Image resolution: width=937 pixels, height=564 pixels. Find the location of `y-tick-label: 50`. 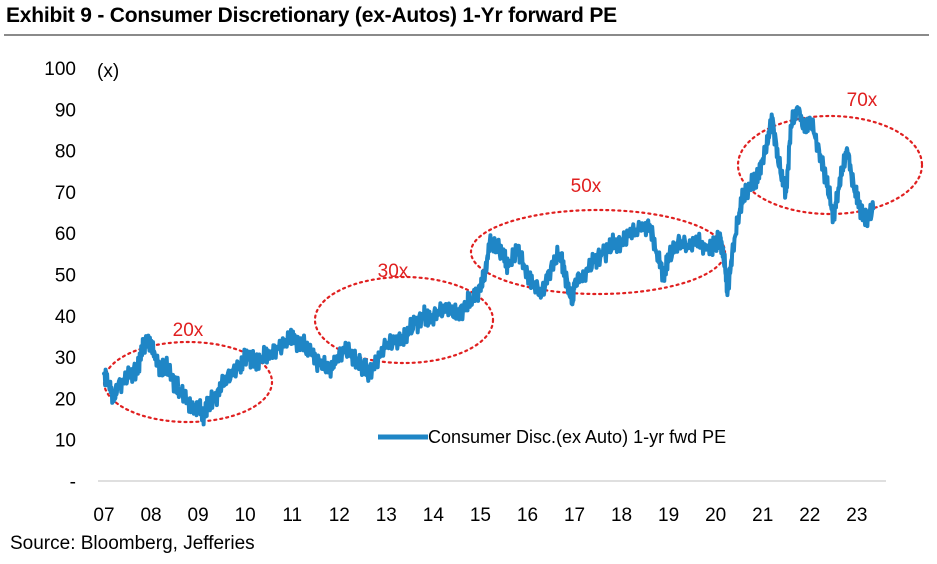

y-tick-label: 50 is located at coordinates (65, 276).